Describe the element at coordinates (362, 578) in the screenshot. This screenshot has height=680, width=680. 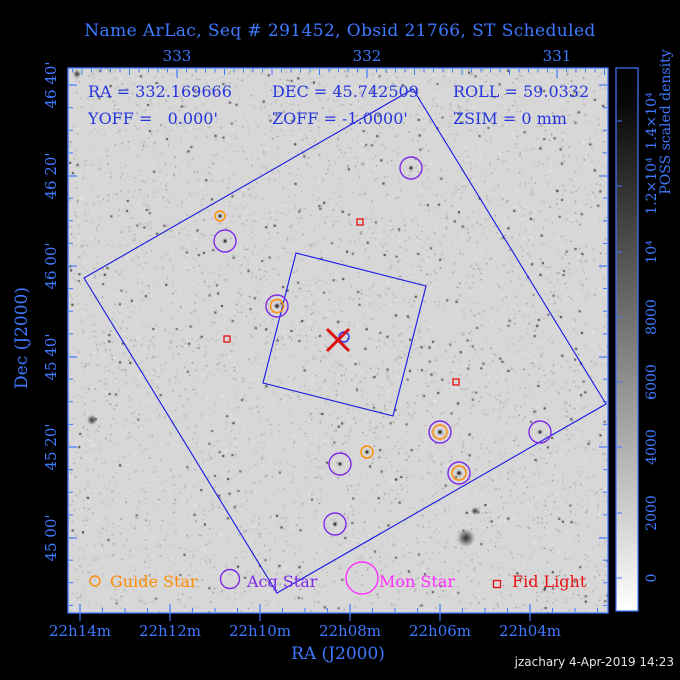
I see `legend-mon-star-icon` at that location.